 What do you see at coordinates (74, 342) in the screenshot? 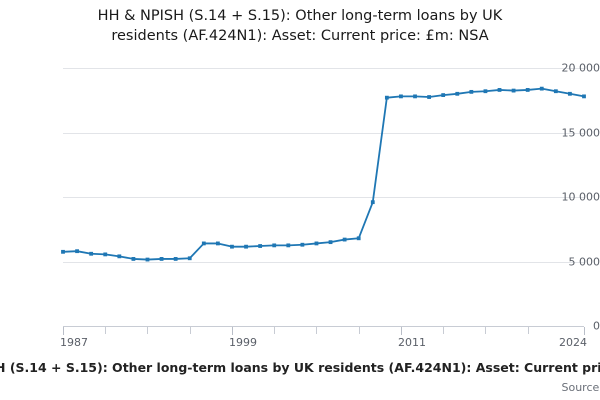
I see `x-tick-label: 1987` at bounding box center [74, 342].